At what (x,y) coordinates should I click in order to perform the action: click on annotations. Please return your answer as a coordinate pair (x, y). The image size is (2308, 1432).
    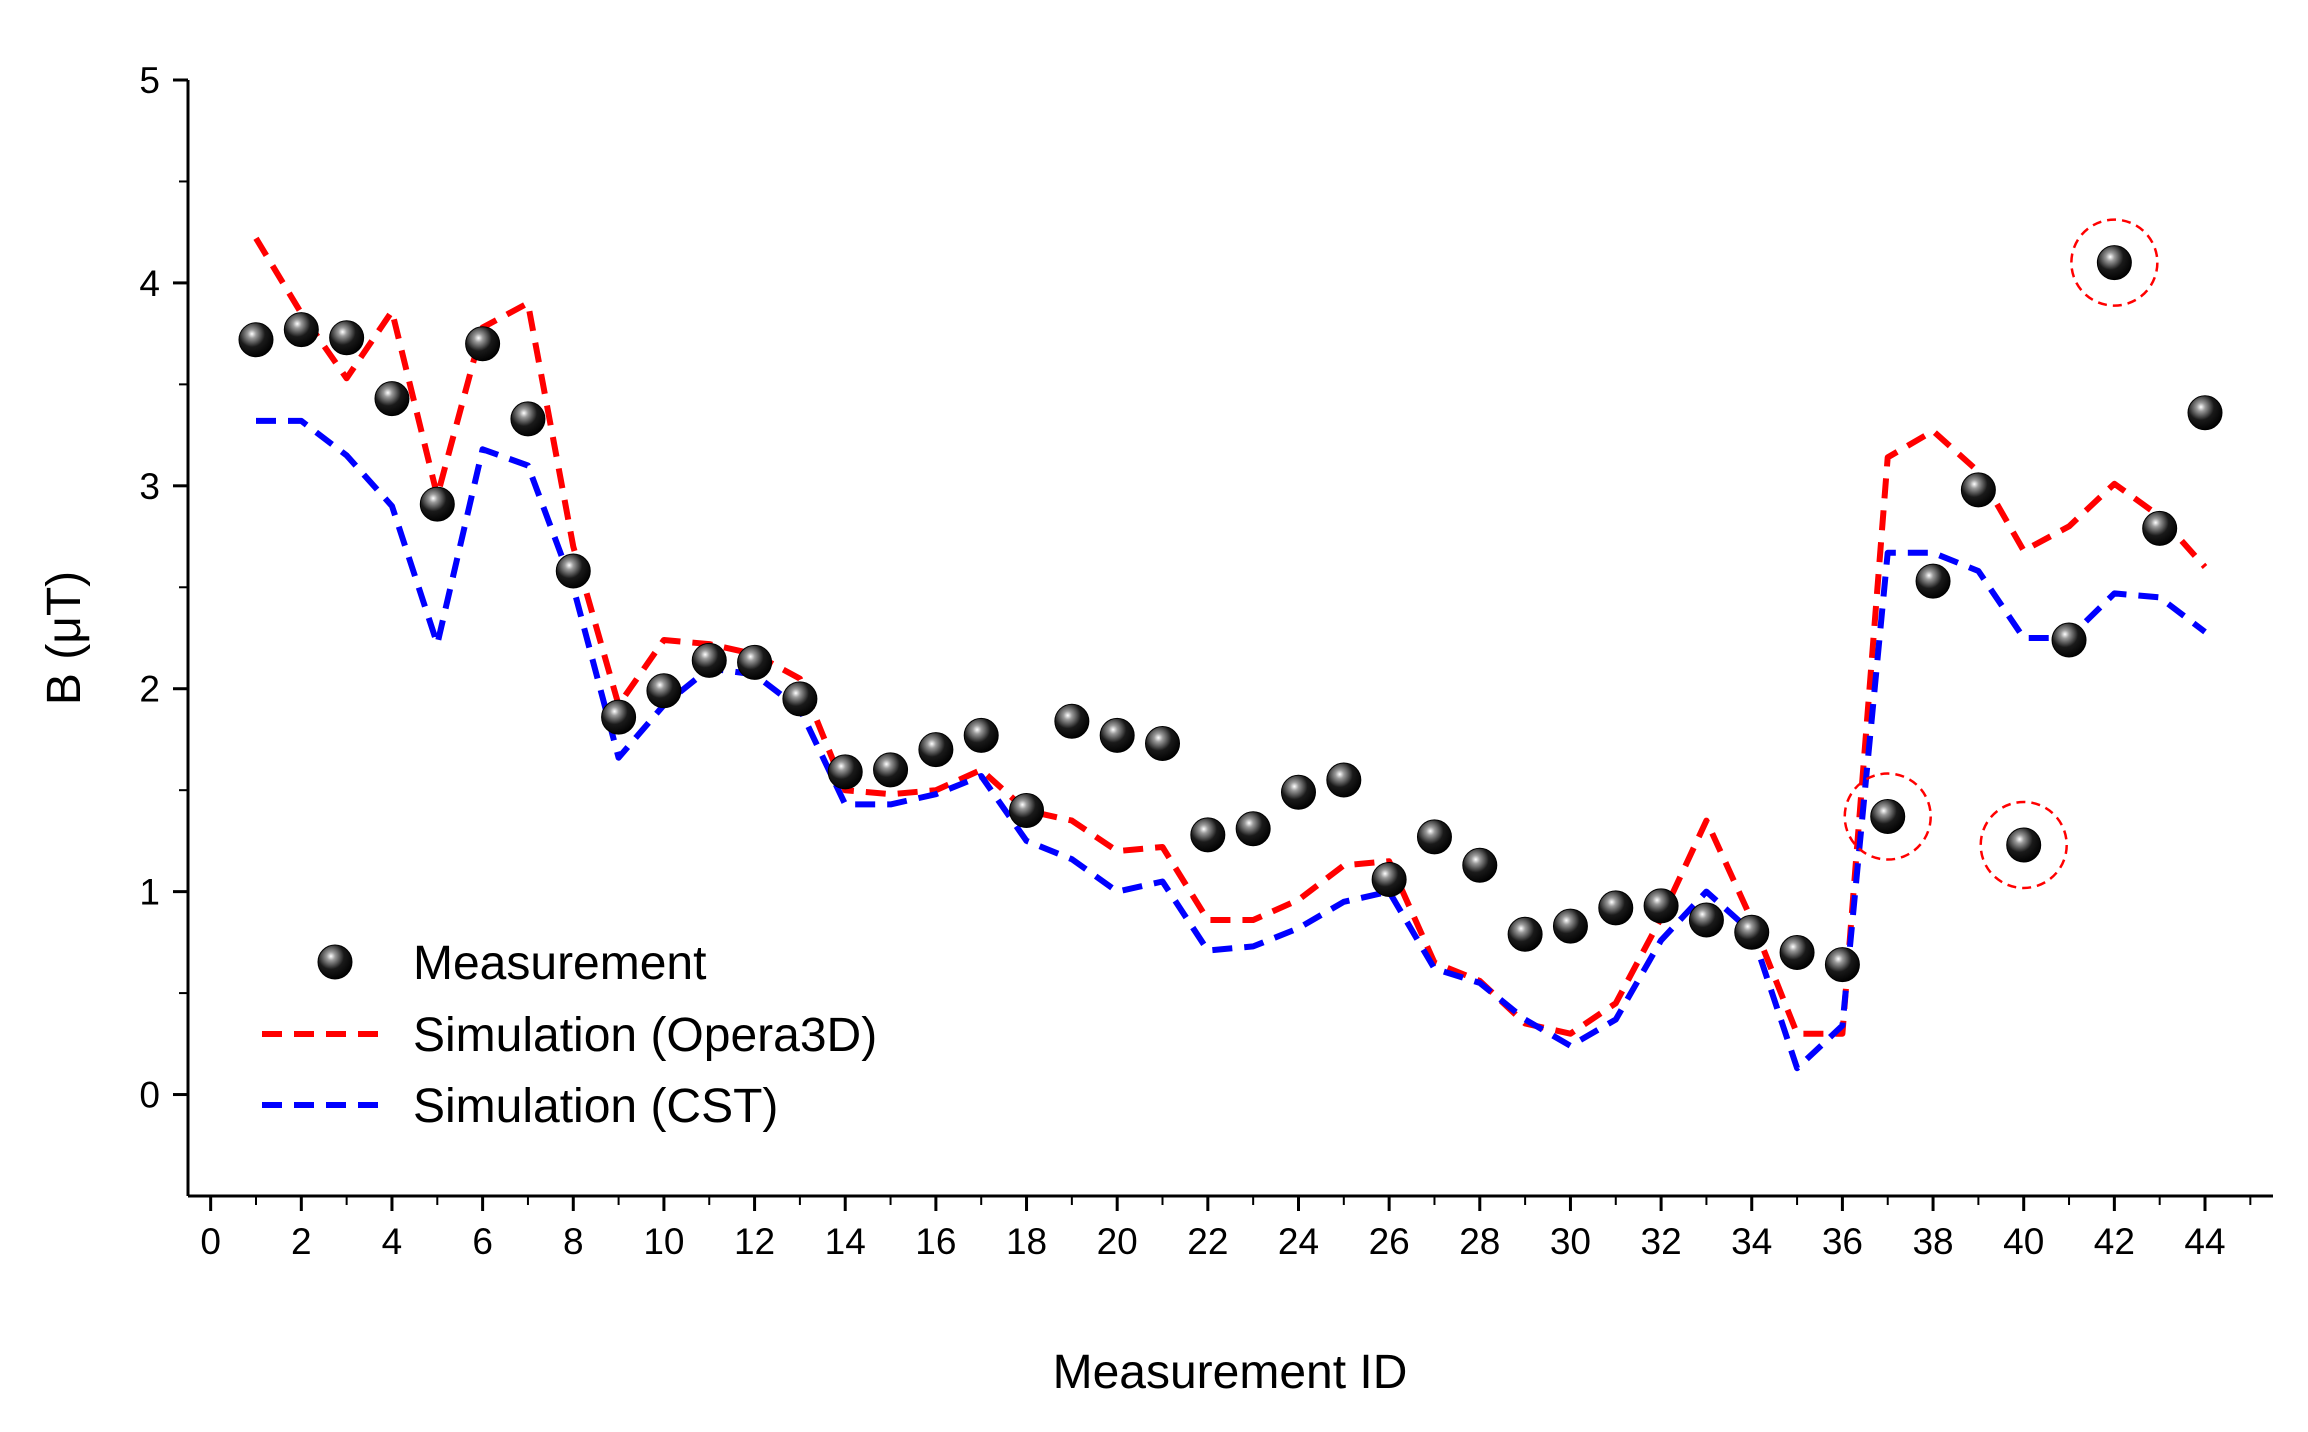
    Looking at the image, I should click on (2001, 554).